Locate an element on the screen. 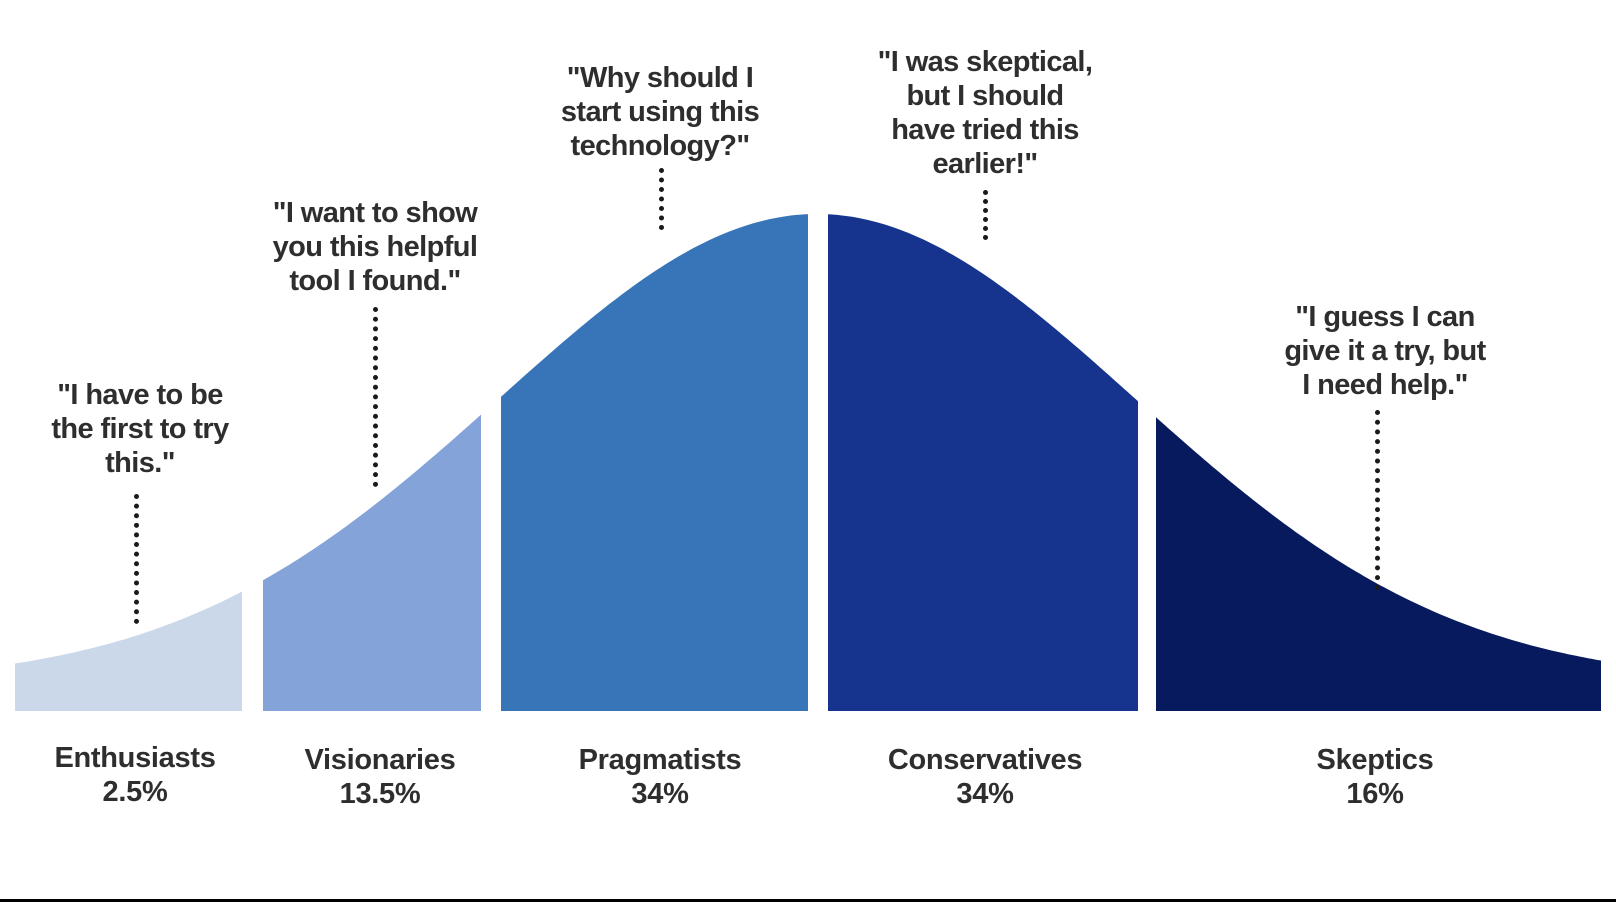  segment-percent: 13.5% is located at coordinates (380, 794).